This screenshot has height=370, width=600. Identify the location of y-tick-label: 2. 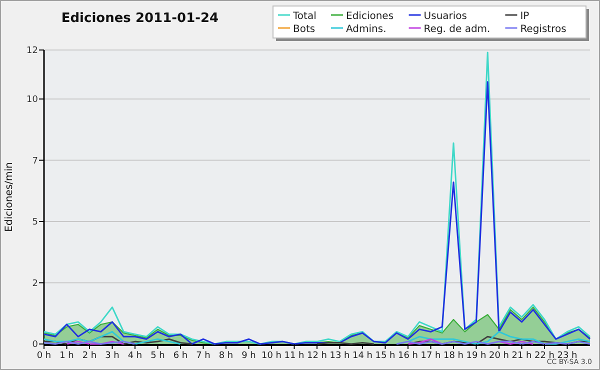
(35, 283).